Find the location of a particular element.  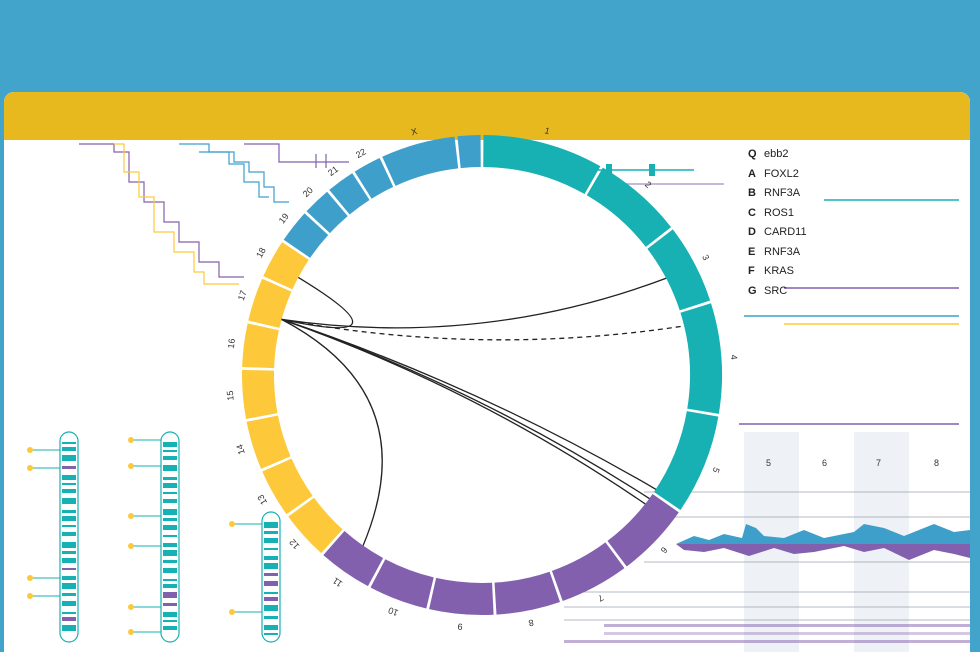

track-mark is located at coordinates (652, 170).